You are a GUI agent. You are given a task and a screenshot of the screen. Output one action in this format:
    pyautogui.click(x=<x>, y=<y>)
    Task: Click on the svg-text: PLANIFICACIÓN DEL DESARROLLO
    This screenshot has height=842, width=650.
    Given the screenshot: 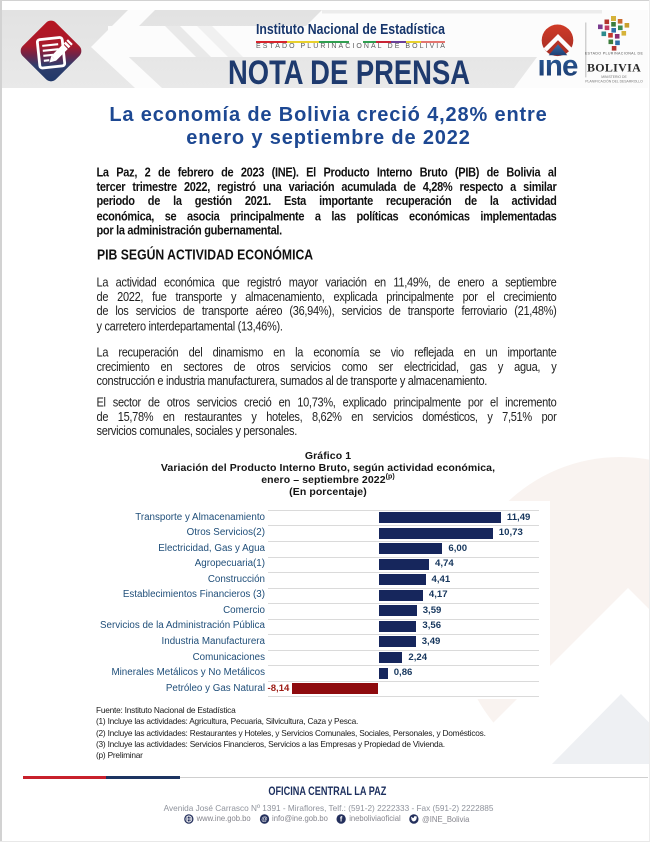 What is the action you would take?
    pyautogui.click(x=614, y=81)
    